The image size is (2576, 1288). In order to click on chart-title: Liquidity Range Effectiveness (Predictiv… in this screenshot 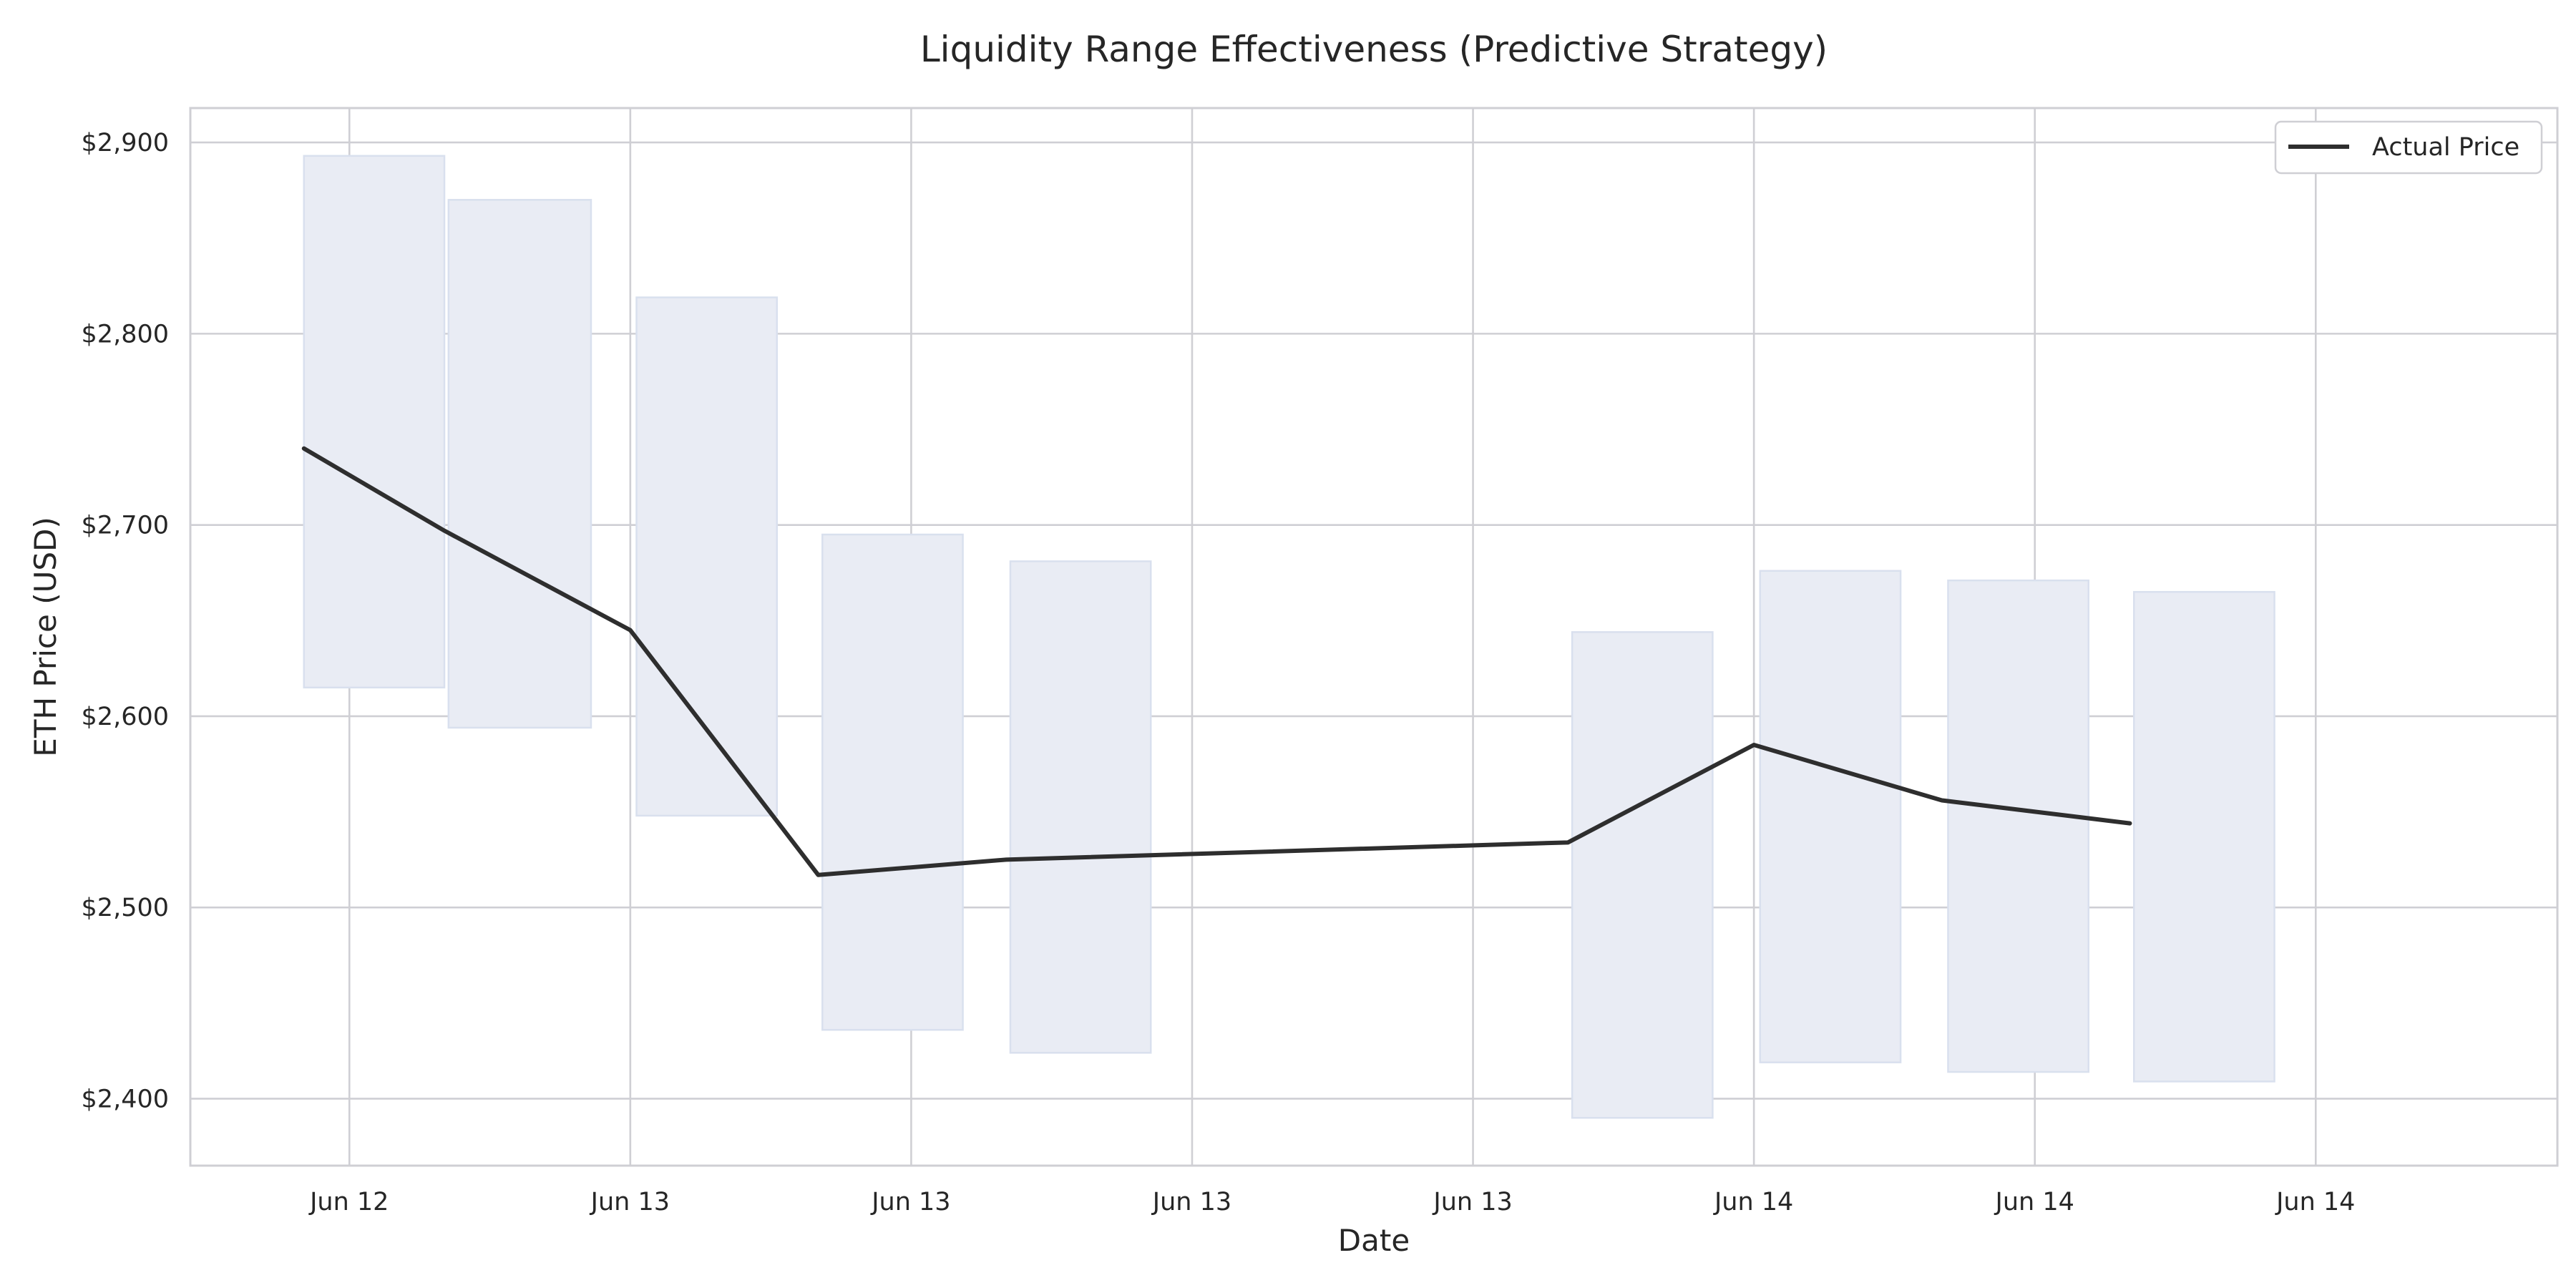, I will do `click(1374, 49)`.